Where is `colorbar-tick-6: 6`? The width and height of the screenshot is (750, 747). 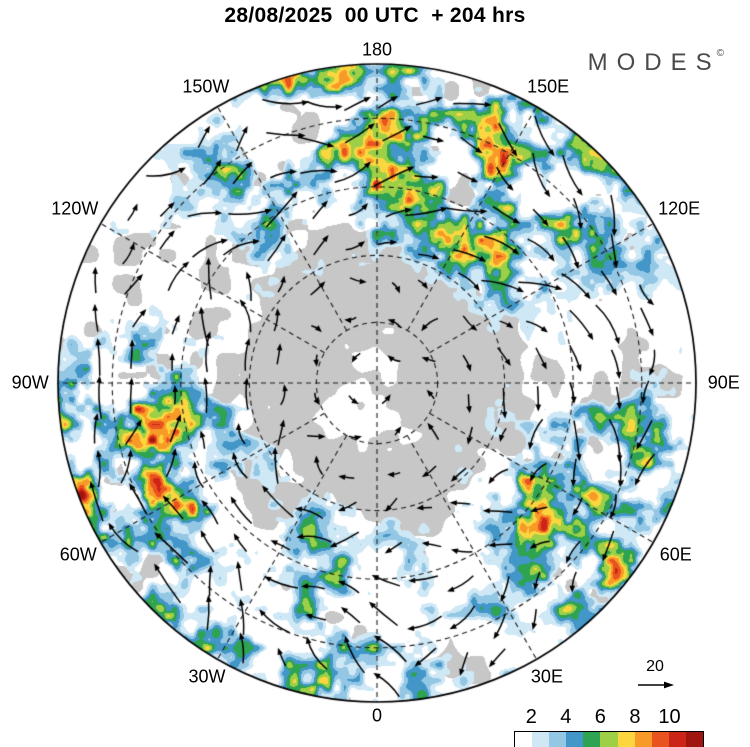
colorbar-tick-6: 6 is located at coordinates (600, 717).